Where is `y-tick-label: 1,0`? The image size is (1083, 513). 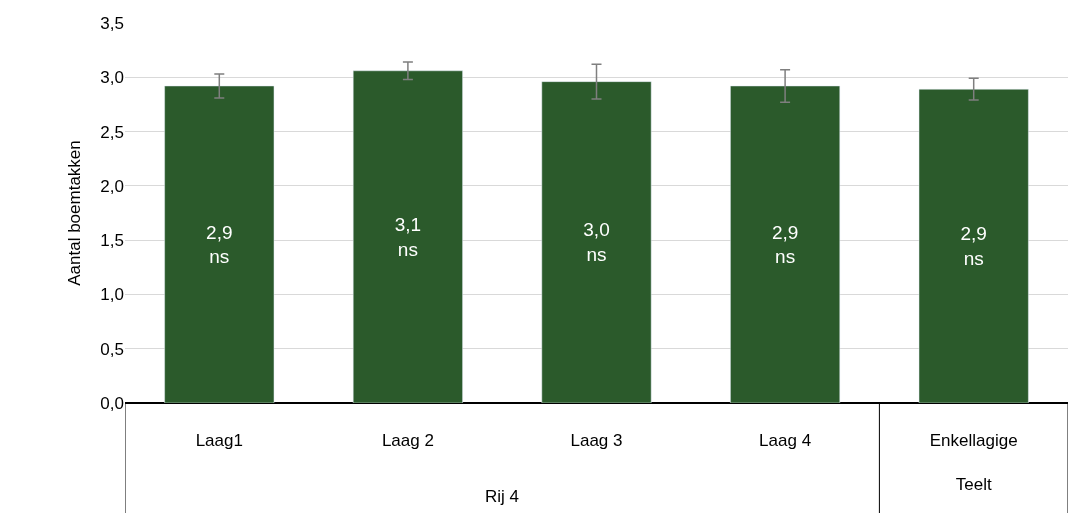 y-tick-label: 1,0 is located at coordinates (112, 295).